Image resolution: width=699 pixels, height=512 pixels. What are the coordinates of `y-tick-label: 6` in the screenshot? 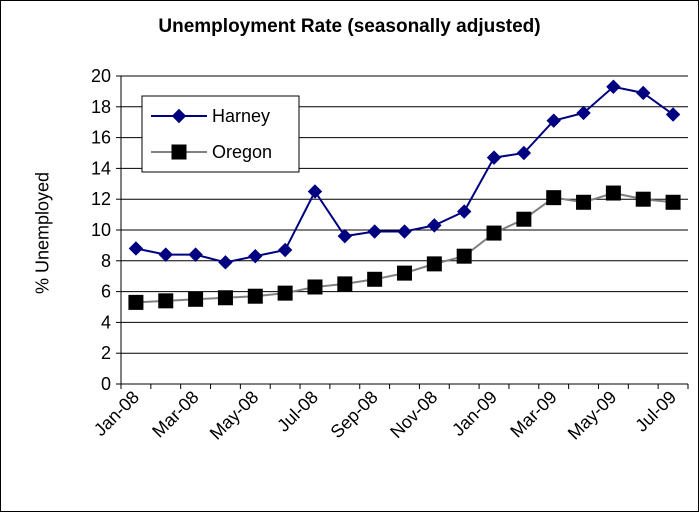 It's located at (106, 292).